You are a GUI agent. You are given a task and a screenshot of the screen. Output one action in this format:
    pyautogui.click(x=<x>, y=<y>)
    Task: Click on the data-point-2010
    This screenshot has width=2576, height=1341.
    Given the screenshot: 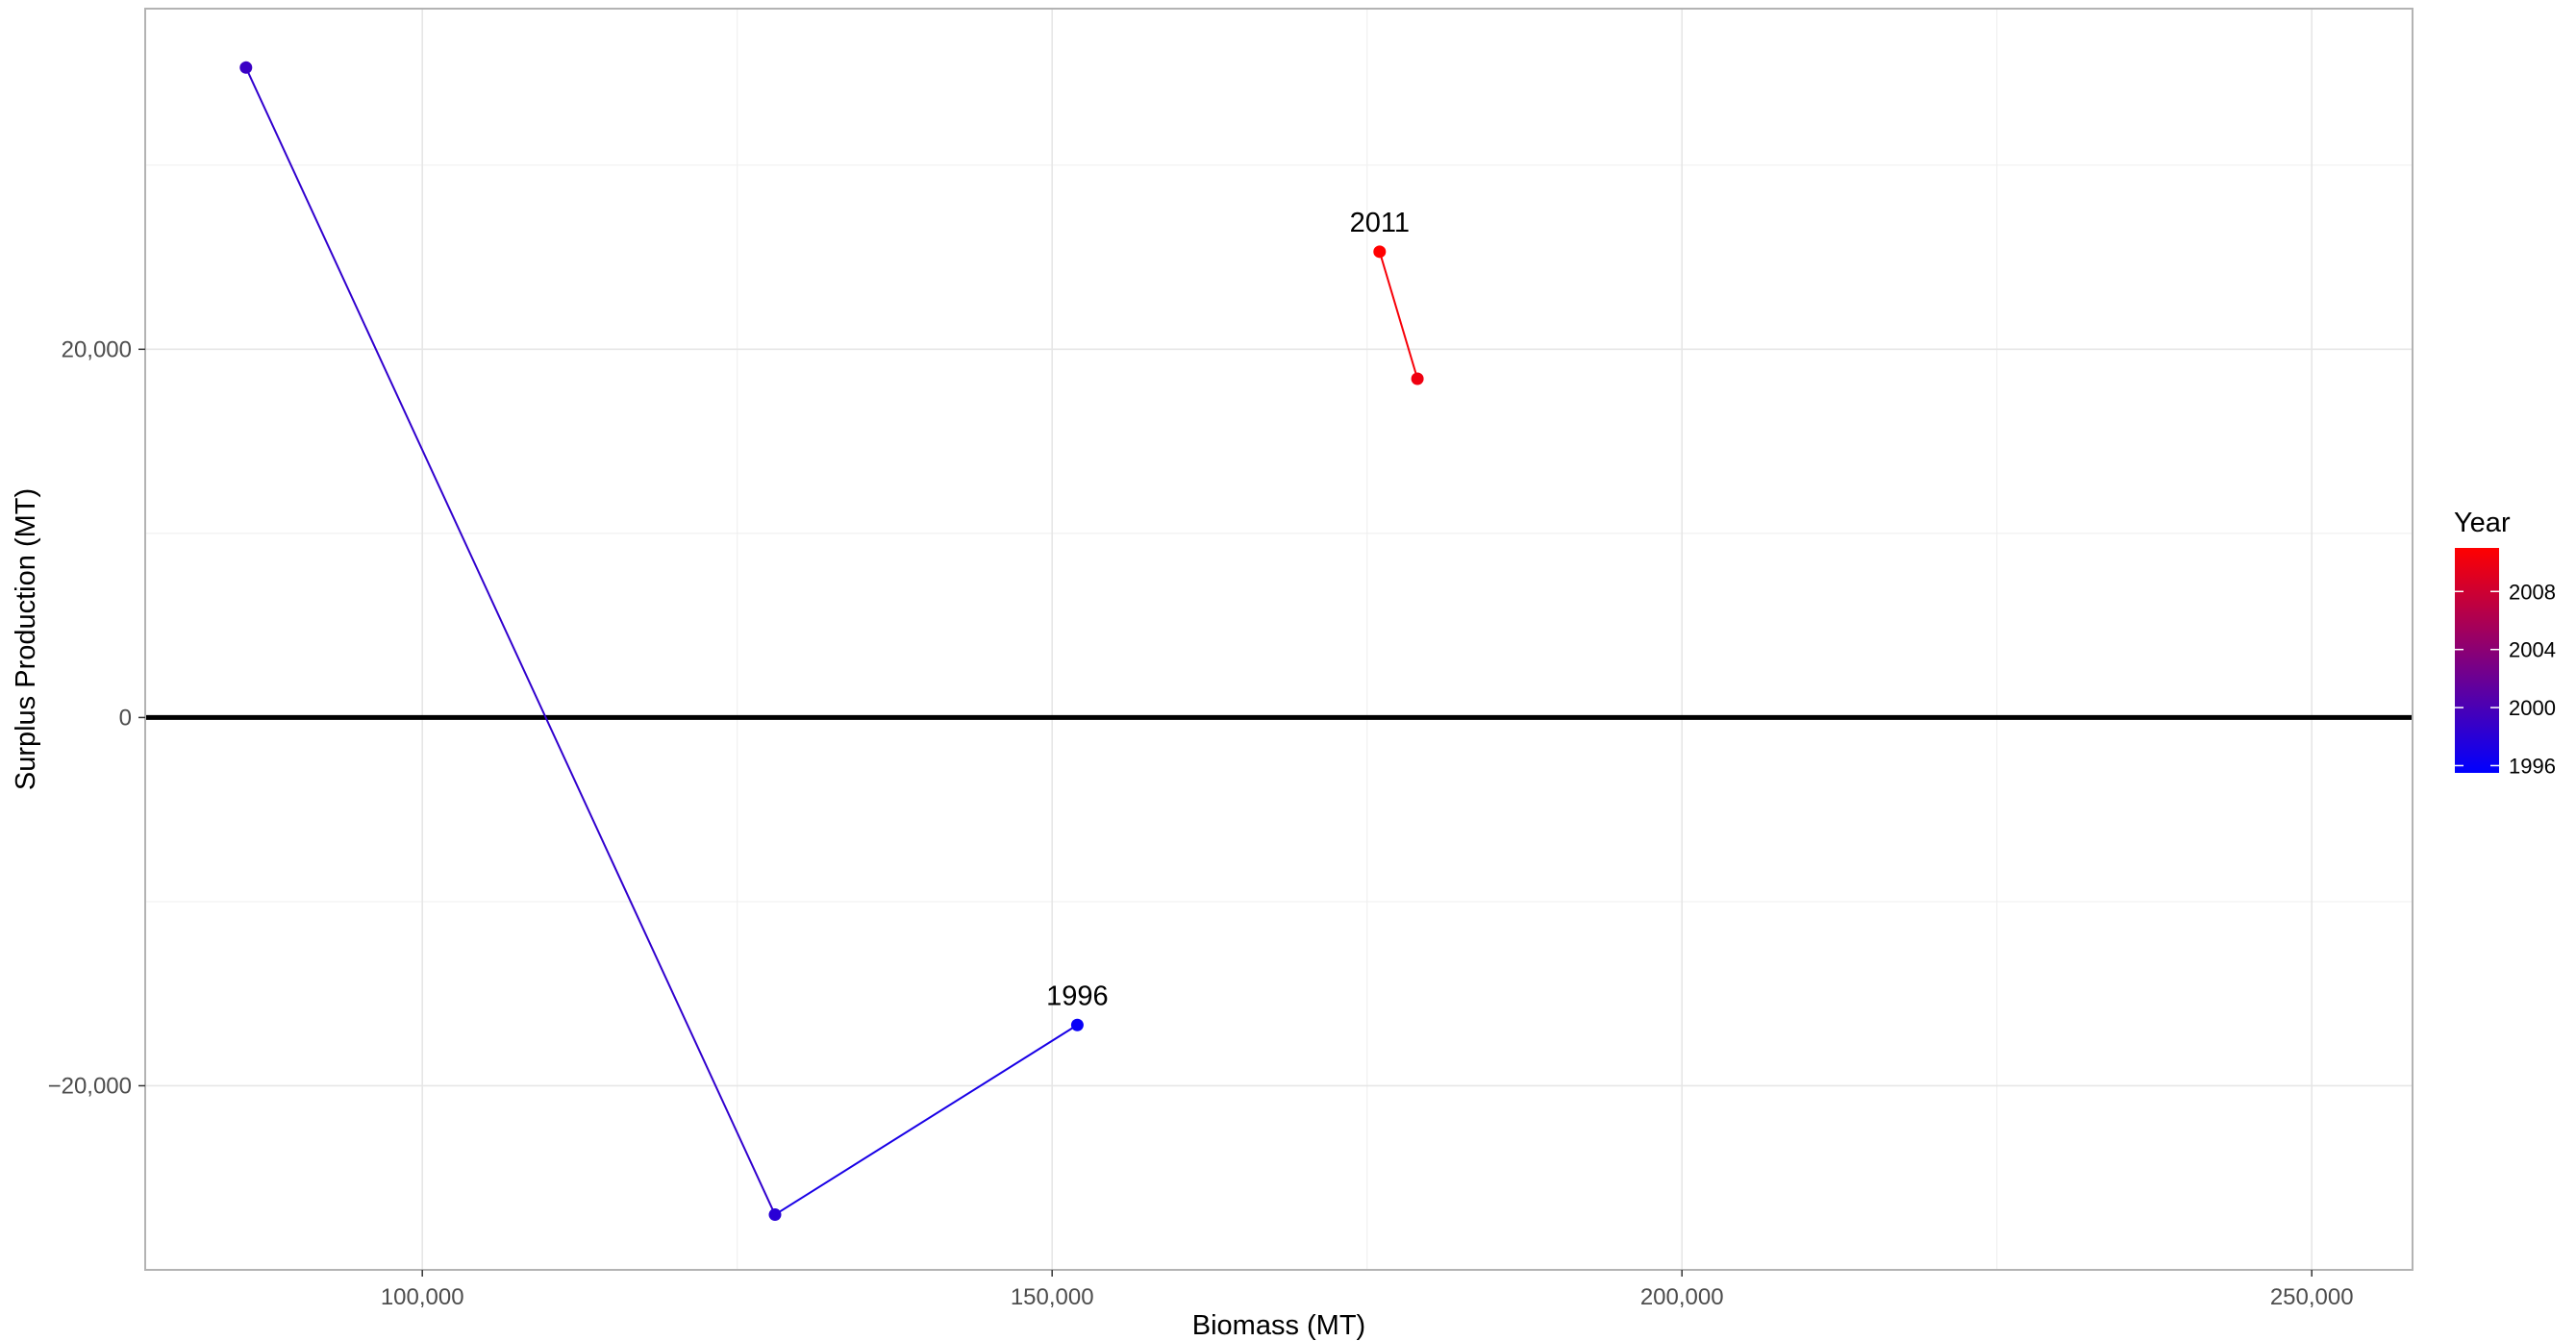 What is the action you would take?
    pyautogui.click(x=1417, y=378)
    